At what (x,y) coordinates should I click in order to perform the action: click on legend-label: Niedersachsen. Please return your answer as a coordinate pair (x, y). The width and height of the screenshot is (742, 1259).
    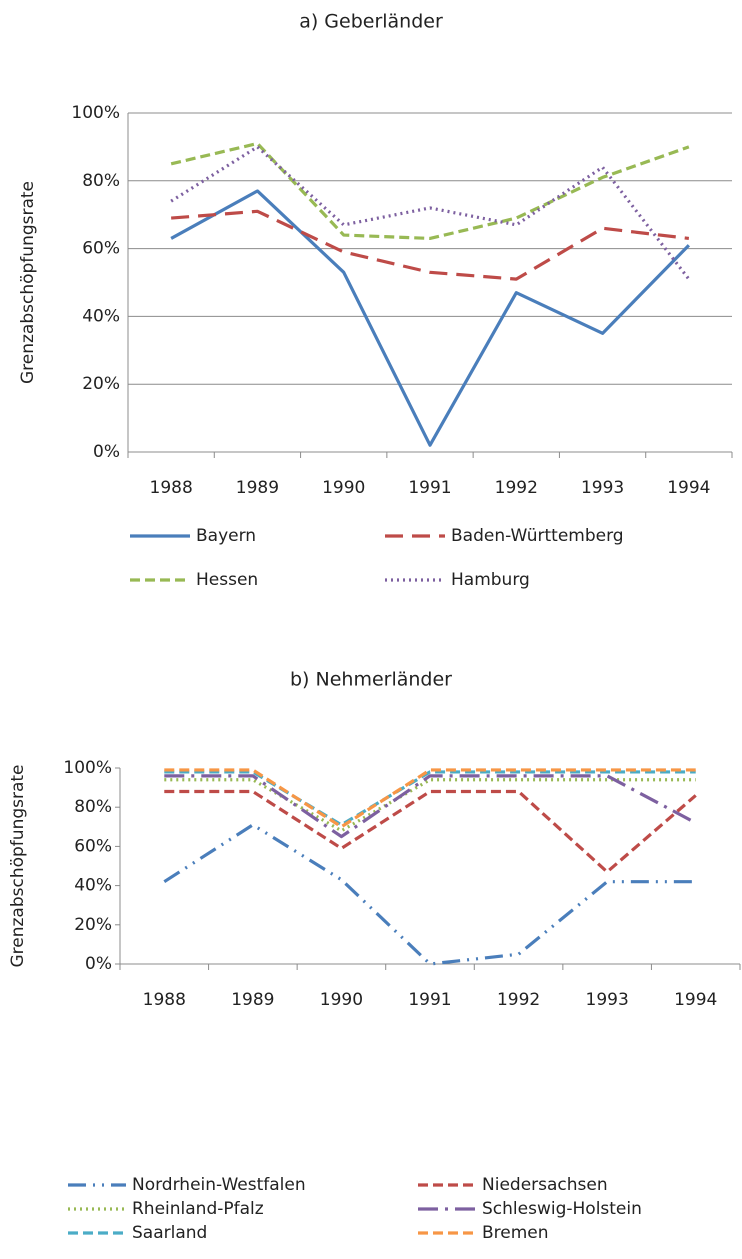
    Looking at the image, I should click on (545, 1185).